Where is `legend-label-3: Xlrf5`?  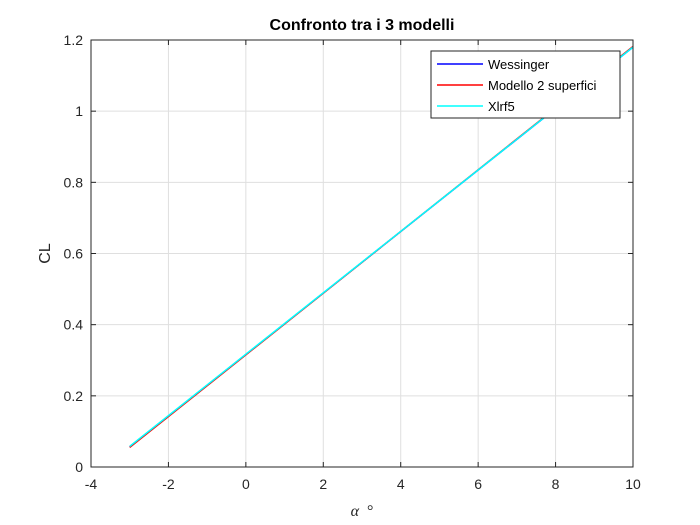
legend-label-3: Xlrf5 is located at coordinates (501, 106).